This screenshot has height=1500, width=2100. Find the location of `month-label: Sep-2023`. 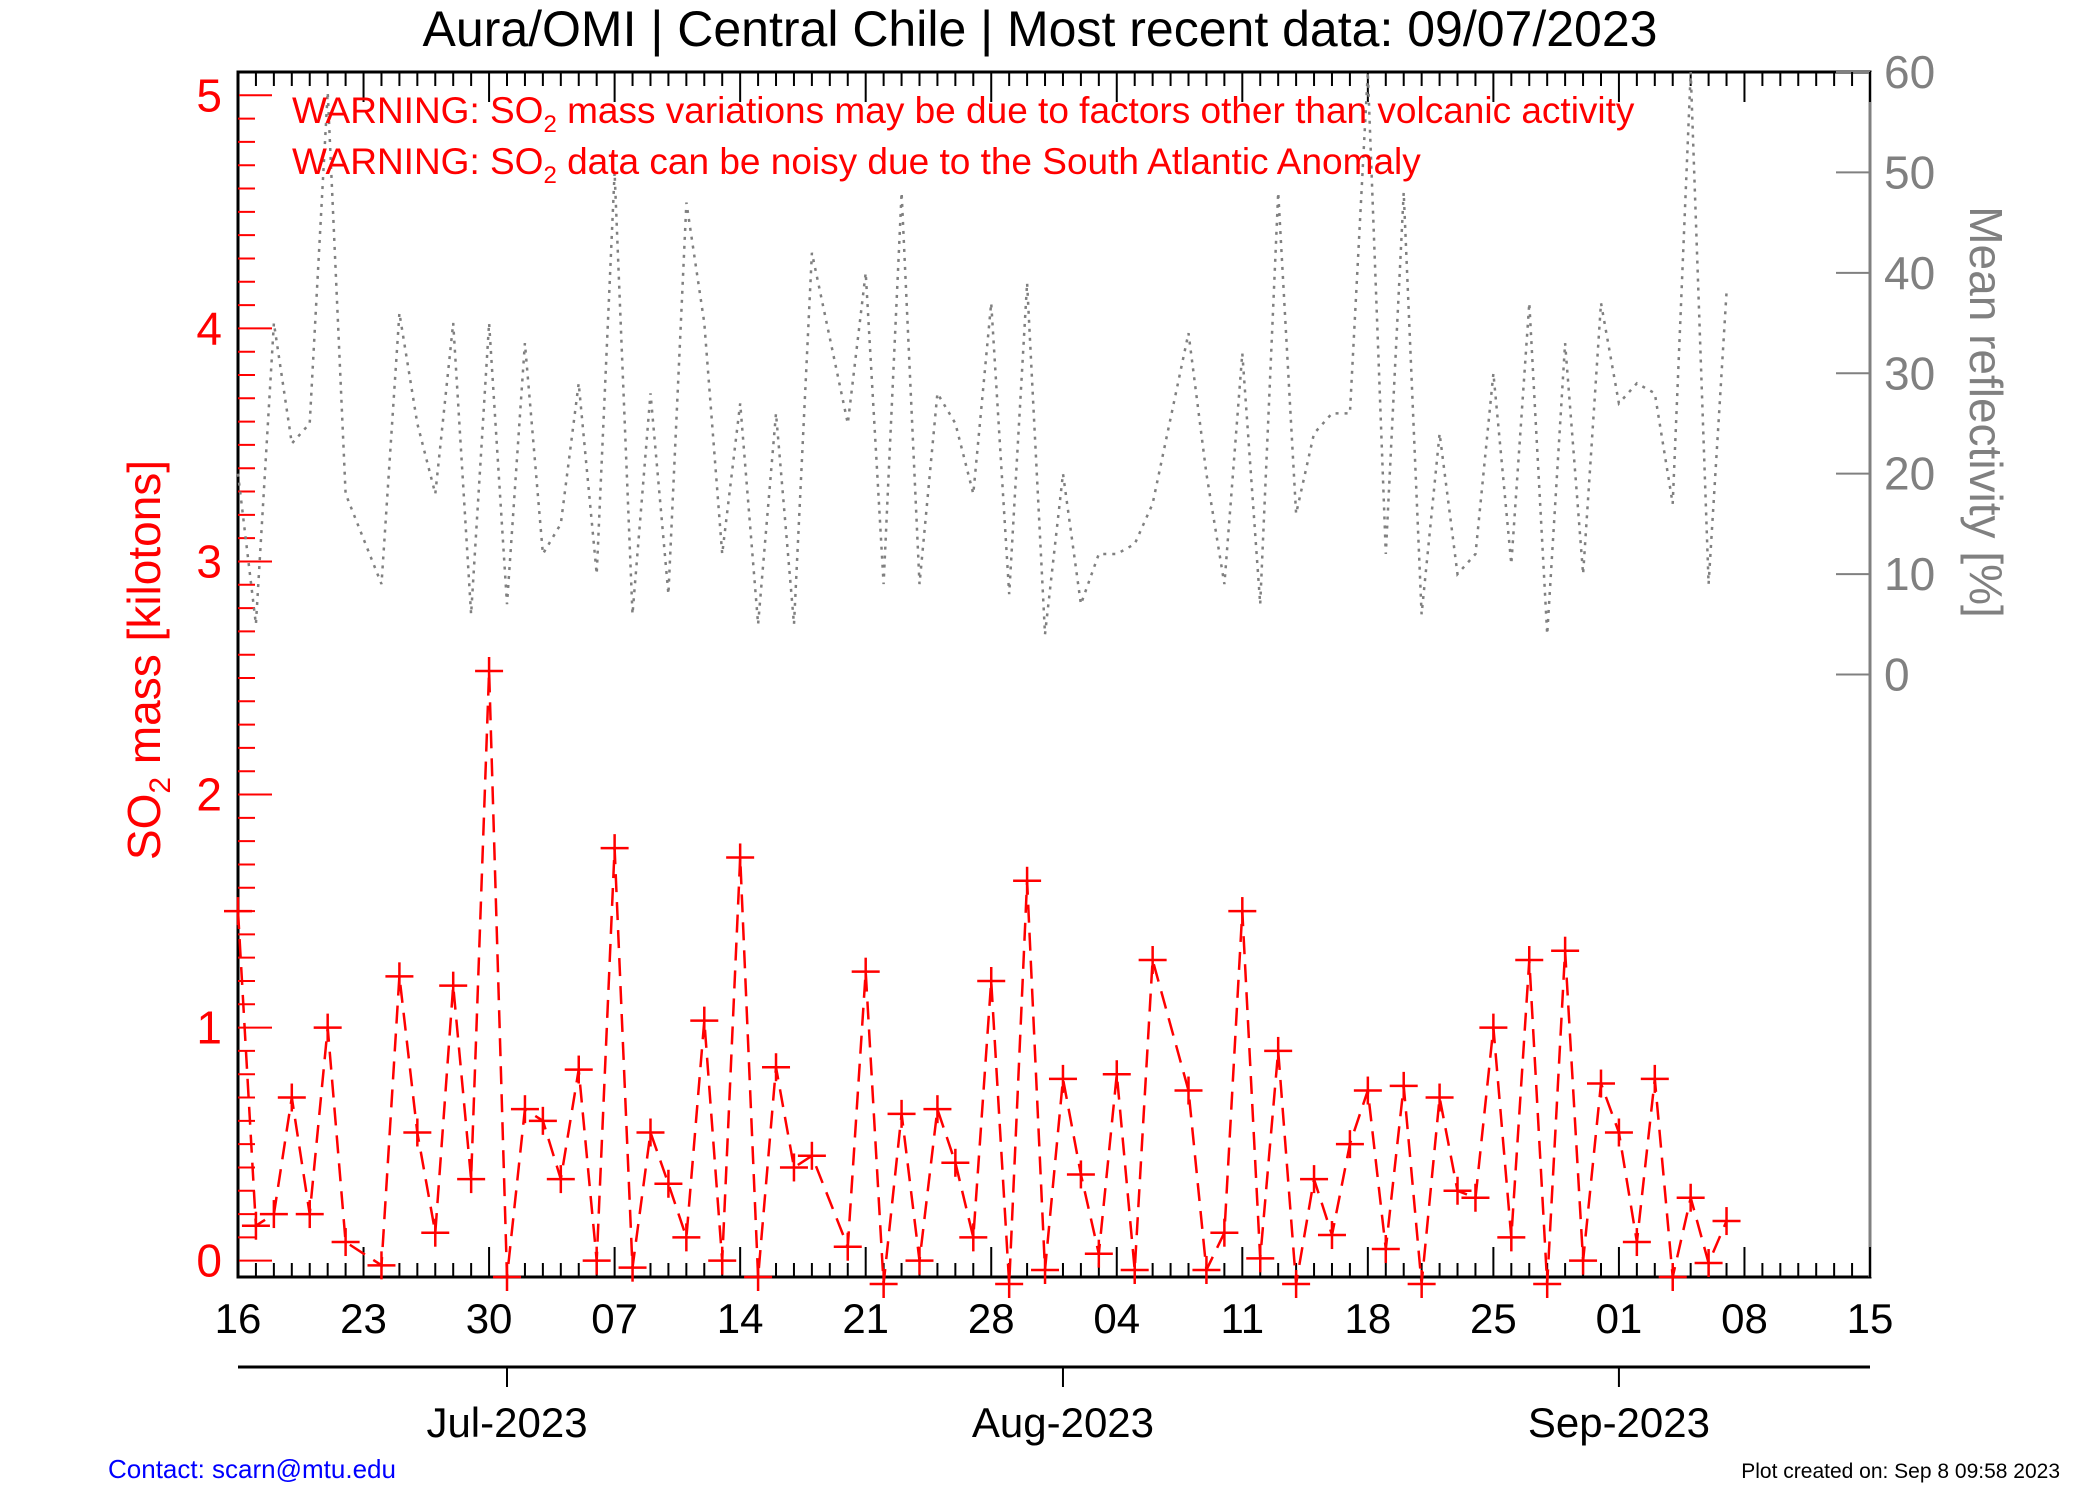

month-label: Sep-2023 is located at coordinates (1619, 1422).